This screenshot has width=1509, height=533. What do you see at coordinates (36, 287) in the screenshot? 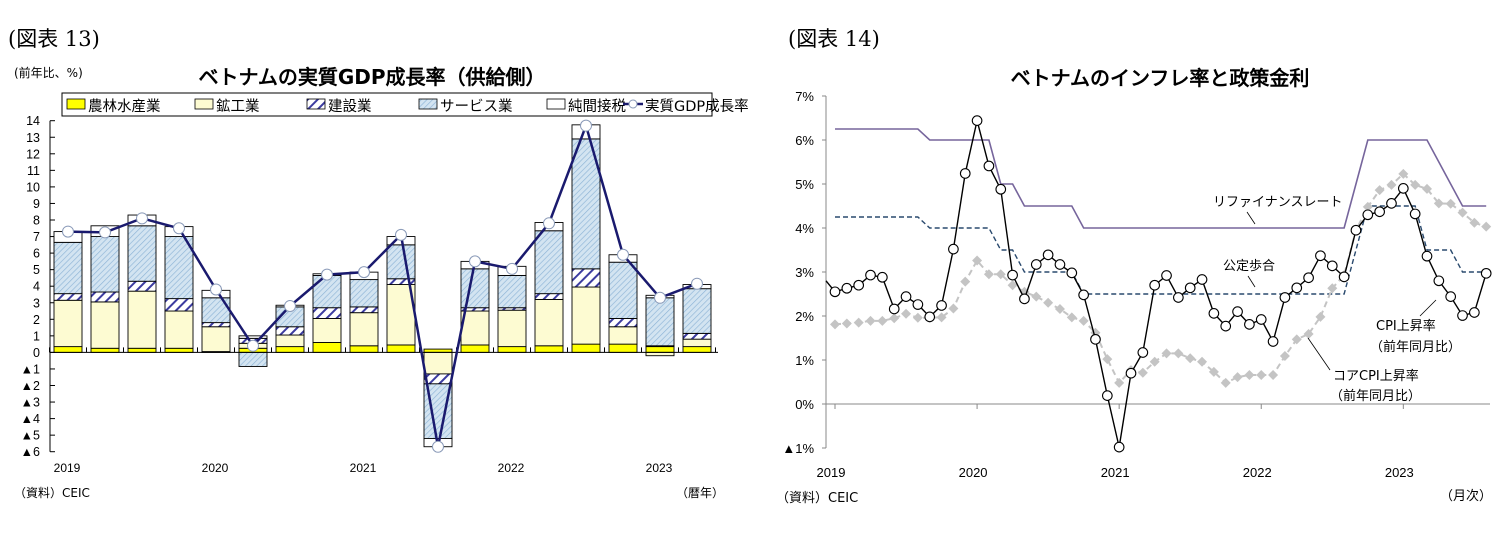
I see `y-tick-label: 4` at bounding box center [36, 287].